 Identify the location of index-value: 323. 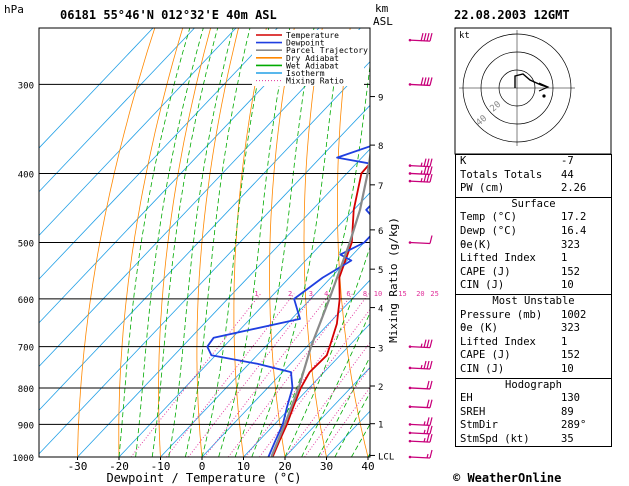
(570, 244).